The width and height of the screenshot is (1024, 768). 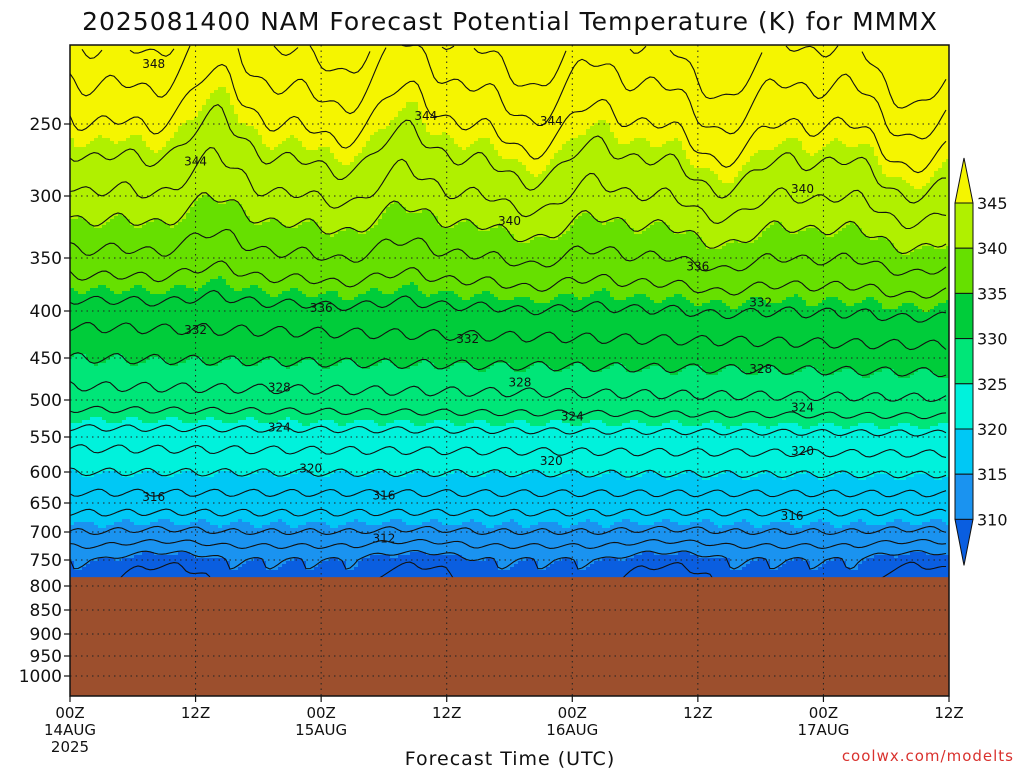 I want to click on colorbar-segment, so click(x=964, y=451).